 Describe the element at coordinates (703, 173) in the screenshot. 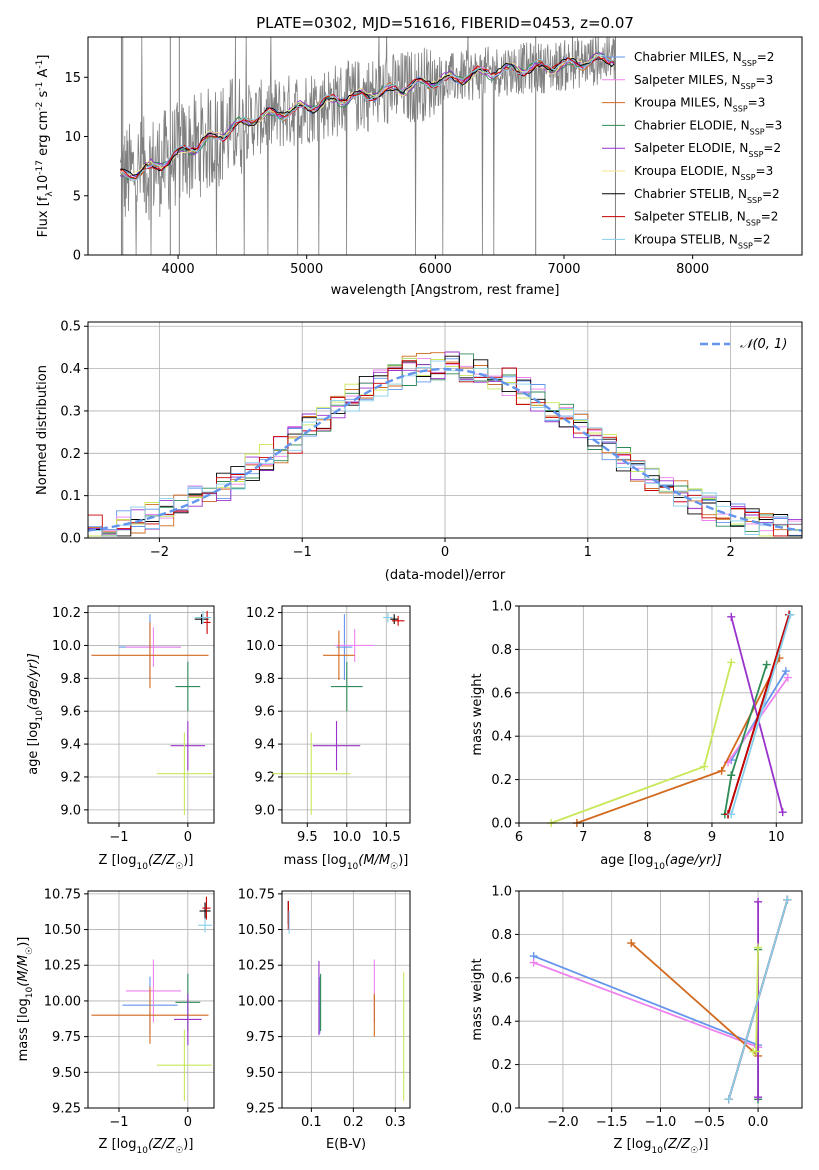

I see `legend-entry: Kroupa ELODIE, NSSP=3` at that location.